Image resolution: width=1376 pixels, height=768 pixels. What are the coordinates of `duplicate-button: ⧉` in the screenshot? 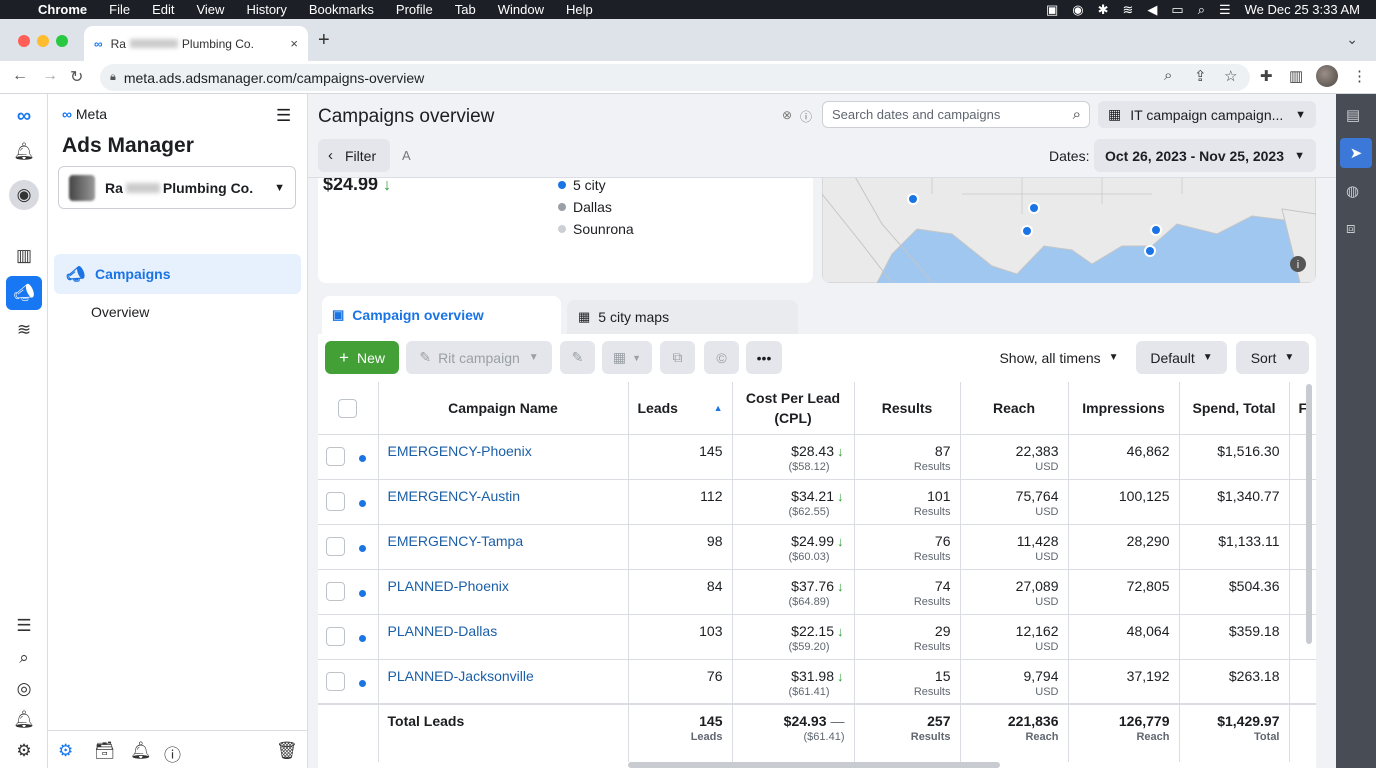 It's located at (677, 357).